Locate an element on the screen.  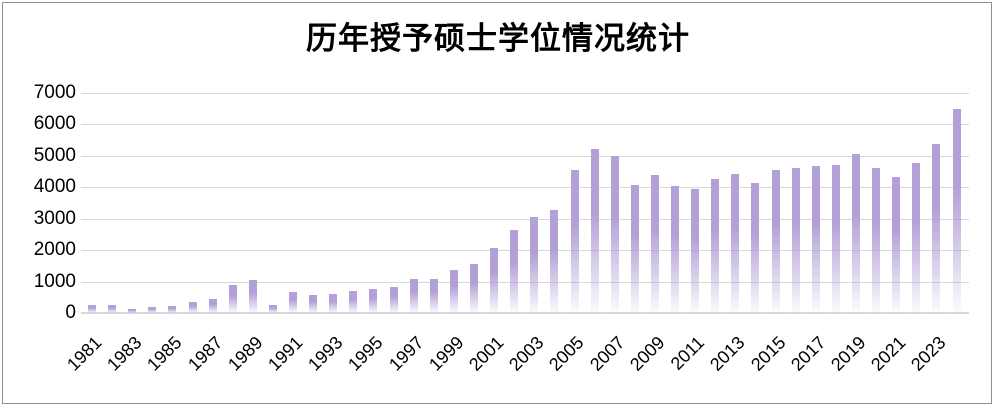
bar-2006 is located at coordinates (594, 230).